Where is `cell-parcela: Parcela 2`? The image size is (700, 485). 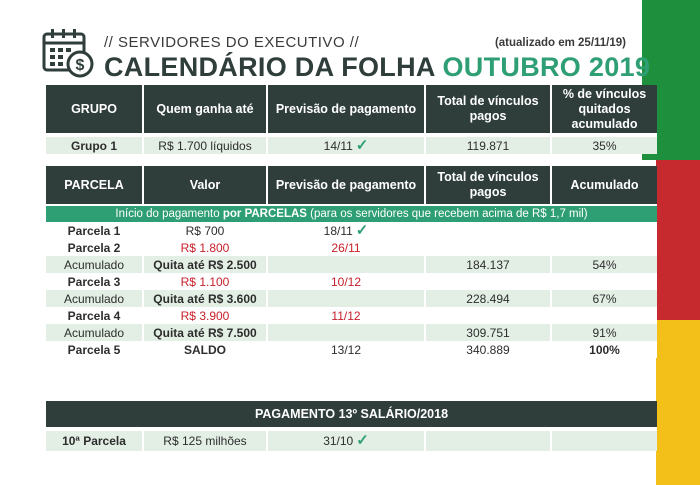 cell-parcela: Parcela 2 is located at coordinates (94, 247).